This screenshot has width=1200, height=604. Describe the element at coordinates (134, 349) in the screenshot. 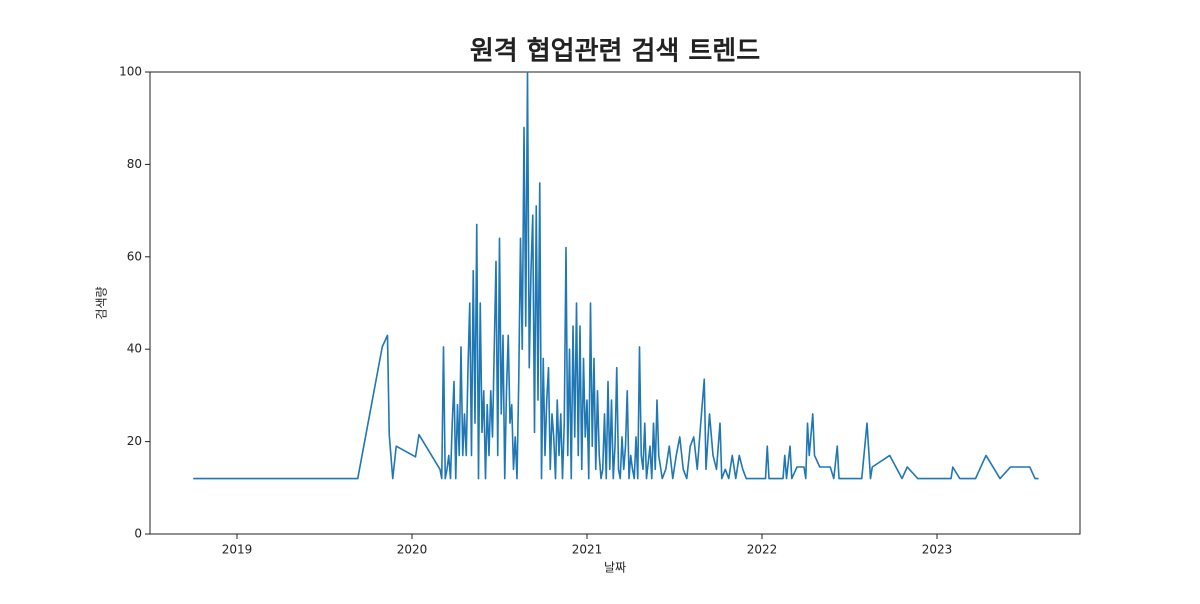

I see `y-tick-label: 40` at that location.